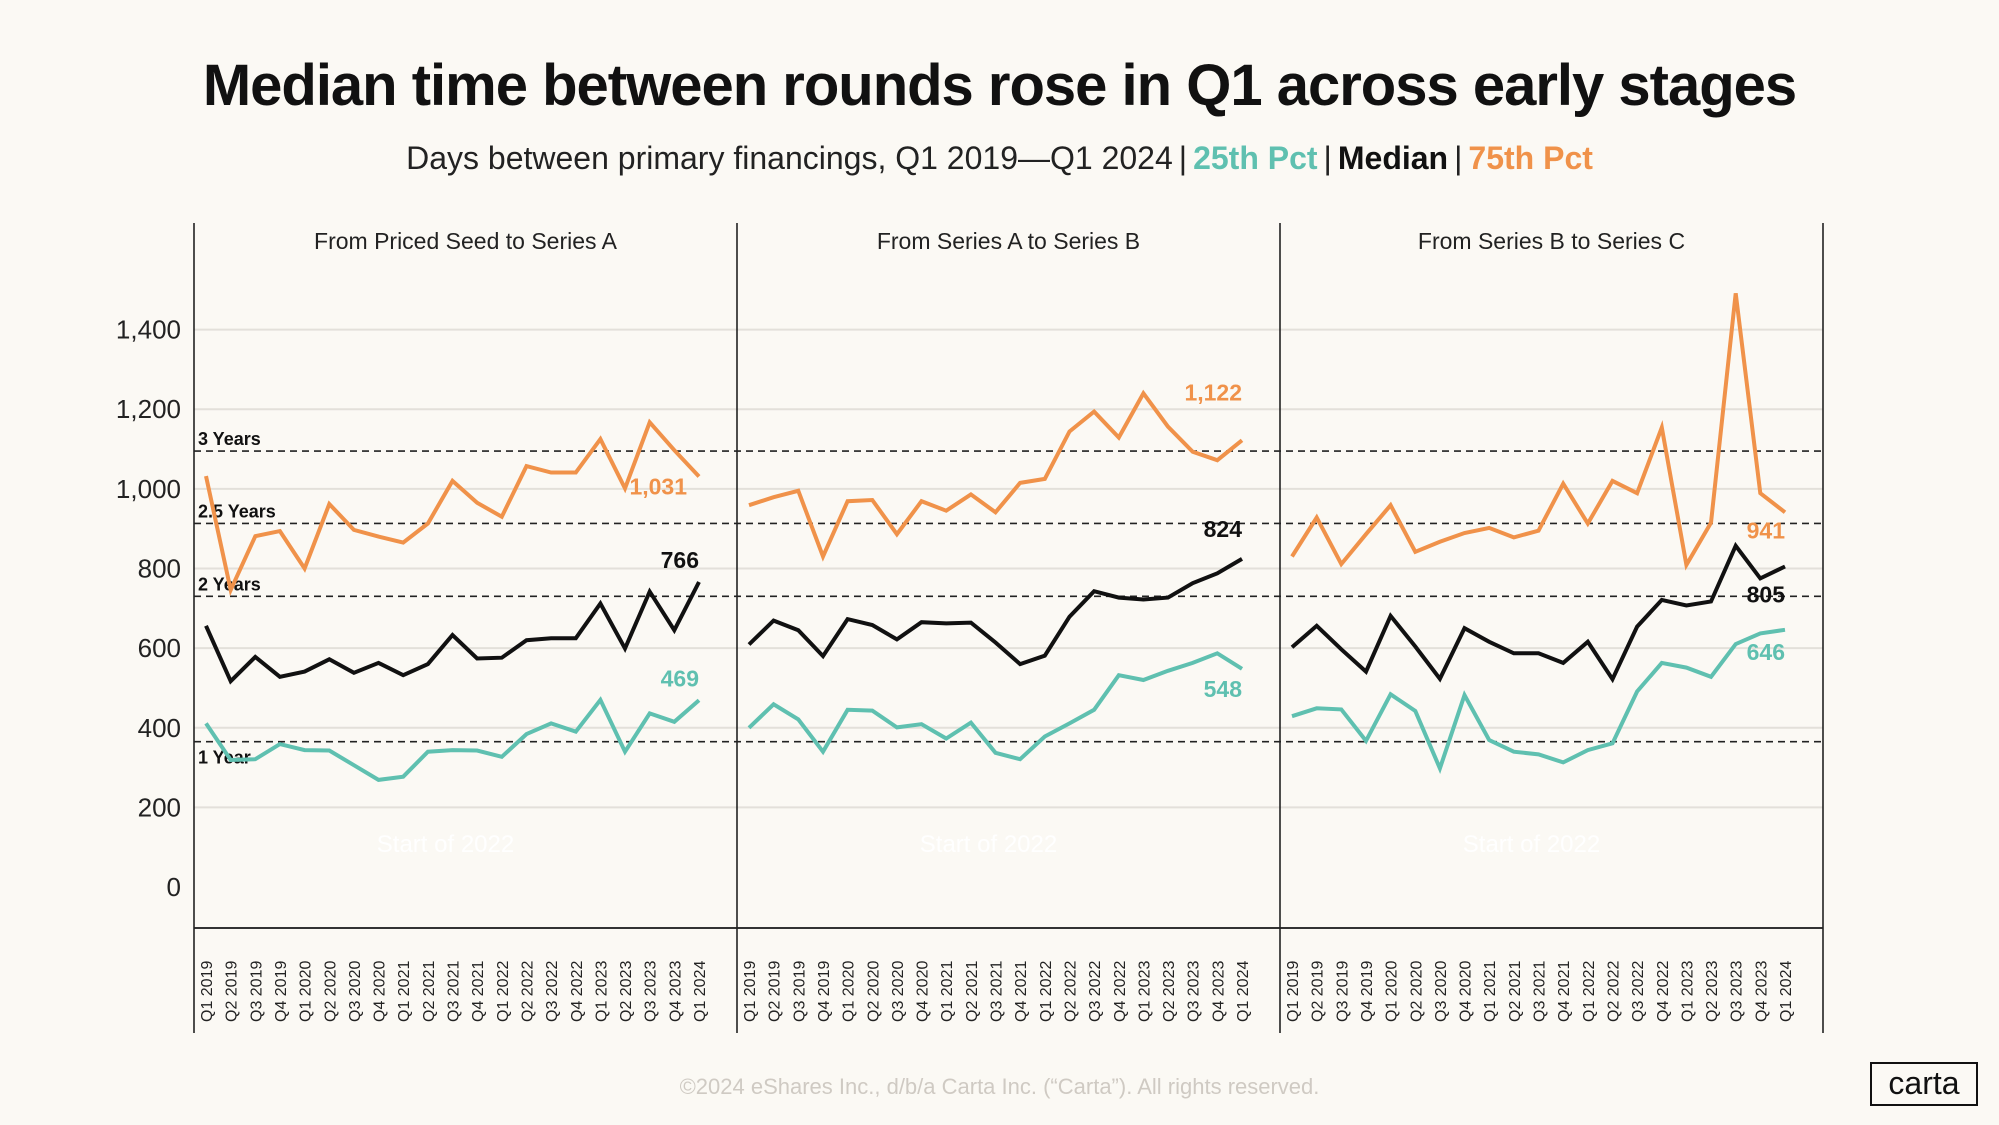 The height and width of the screenshot is (1125, 1999). I want to click on y-tick-label: 400, so click(159, 728).